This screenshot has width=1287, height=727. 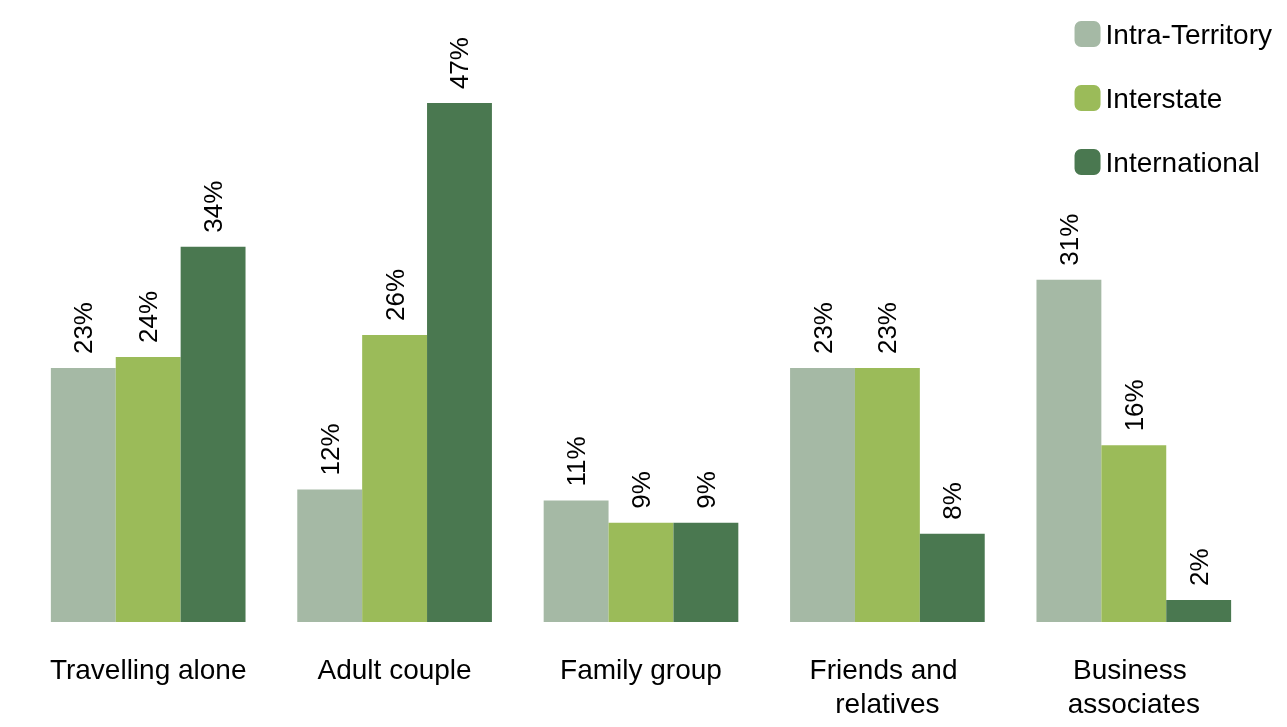 I want to click on x-tick-label: Business associates, so click(x=1133, y=686).